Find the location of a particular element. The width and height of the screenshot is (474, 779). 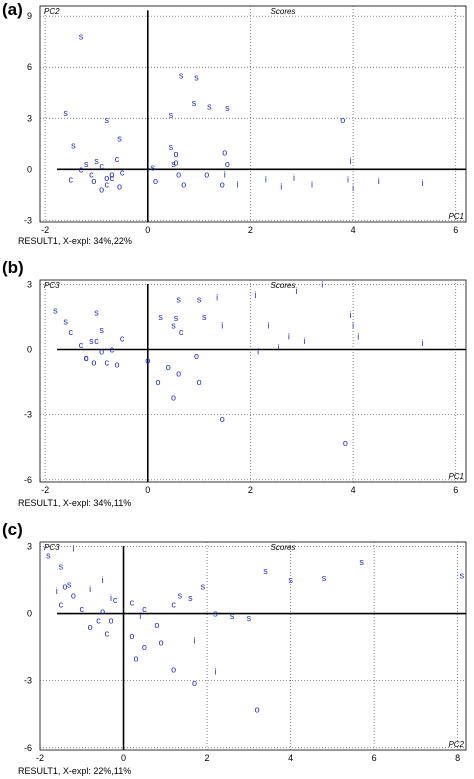

panel-label: (c) is located at coordinates (12, 529).